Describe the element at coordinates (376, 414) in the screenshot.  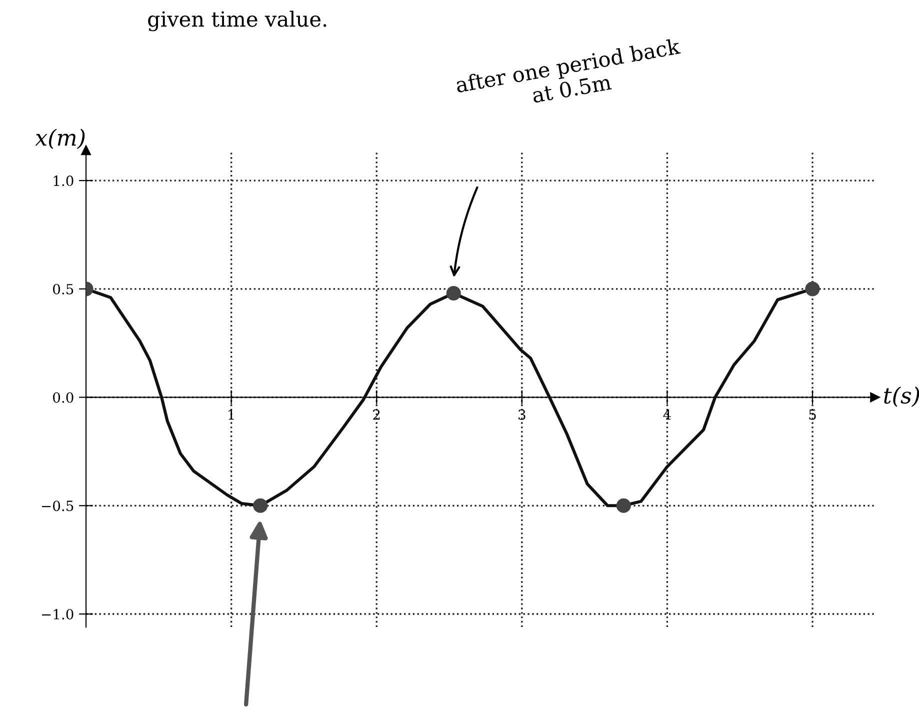
I see `x-tick-label: 2` at that location.